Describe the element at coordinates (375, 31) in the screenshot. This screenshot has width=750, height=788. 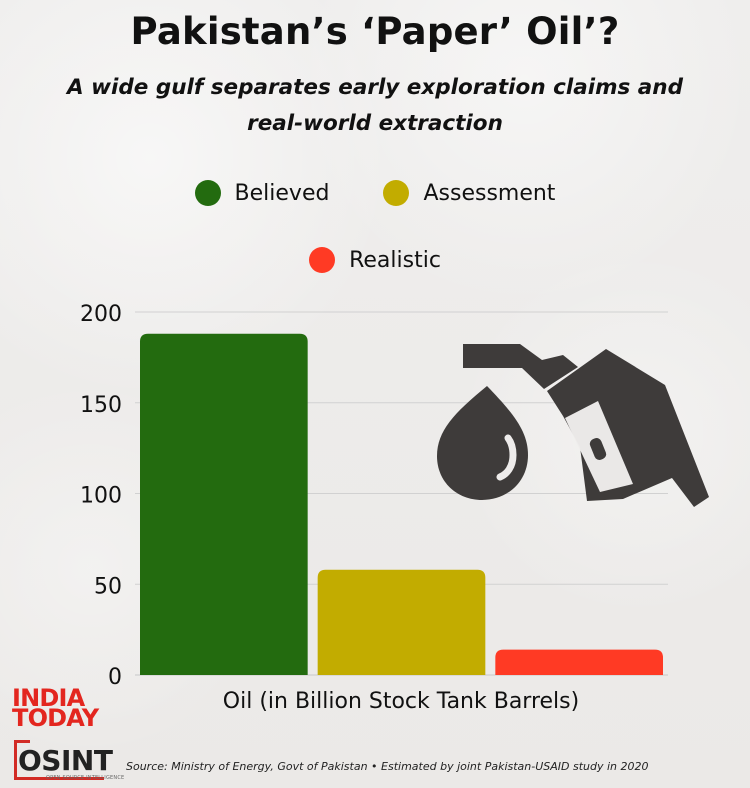
I see `page-title: Pakistan’s ‘Paper’ Oil’?` at that location.